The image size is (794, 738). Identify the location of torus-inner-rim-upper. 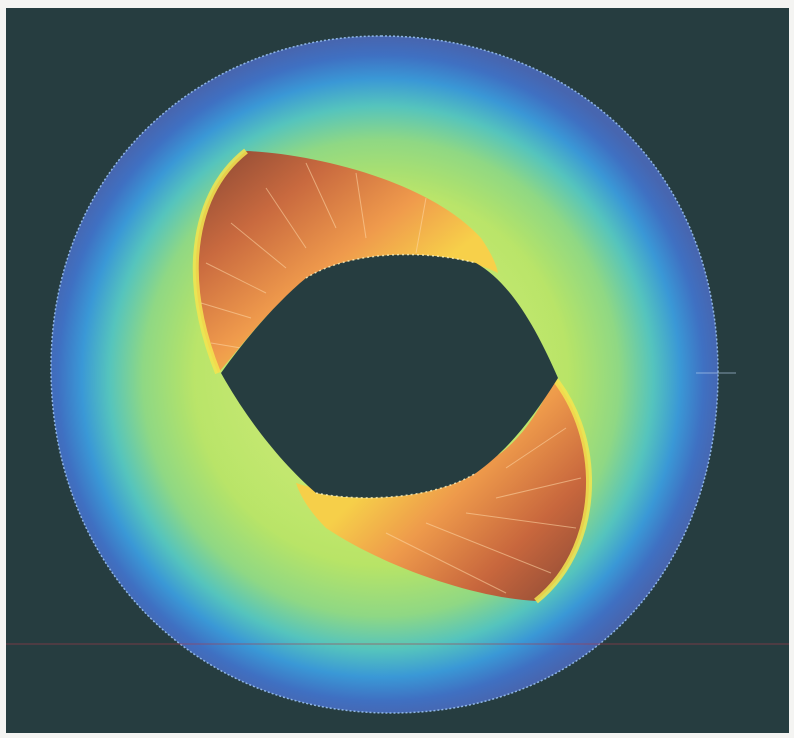
(220, 261).